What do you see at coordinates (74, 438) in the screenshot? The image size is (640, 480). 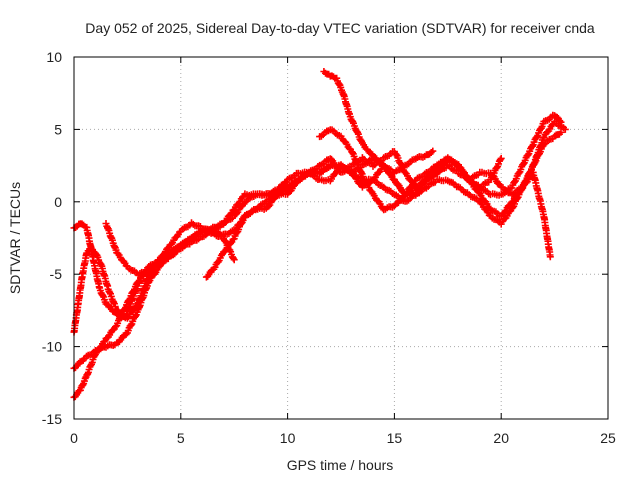 I see `x-tick-label: 0` at bounding box center [74, 438].